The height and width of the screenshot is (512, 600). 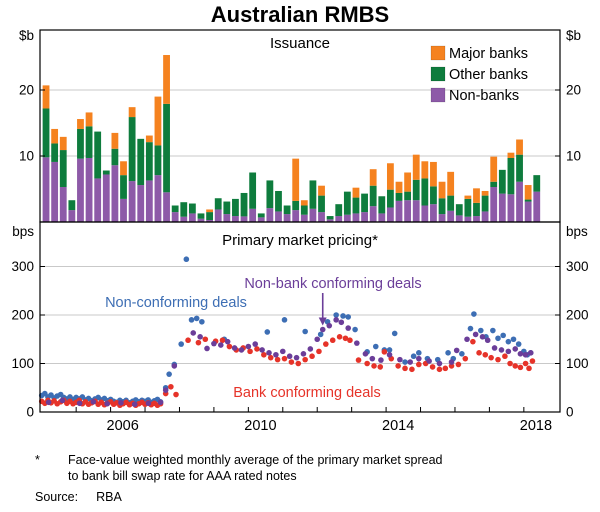 What do you see at coordinates (300, 43) in the screenshot?
I see `panel-title-issuance: Issuance` at bounding box center [300, 43].